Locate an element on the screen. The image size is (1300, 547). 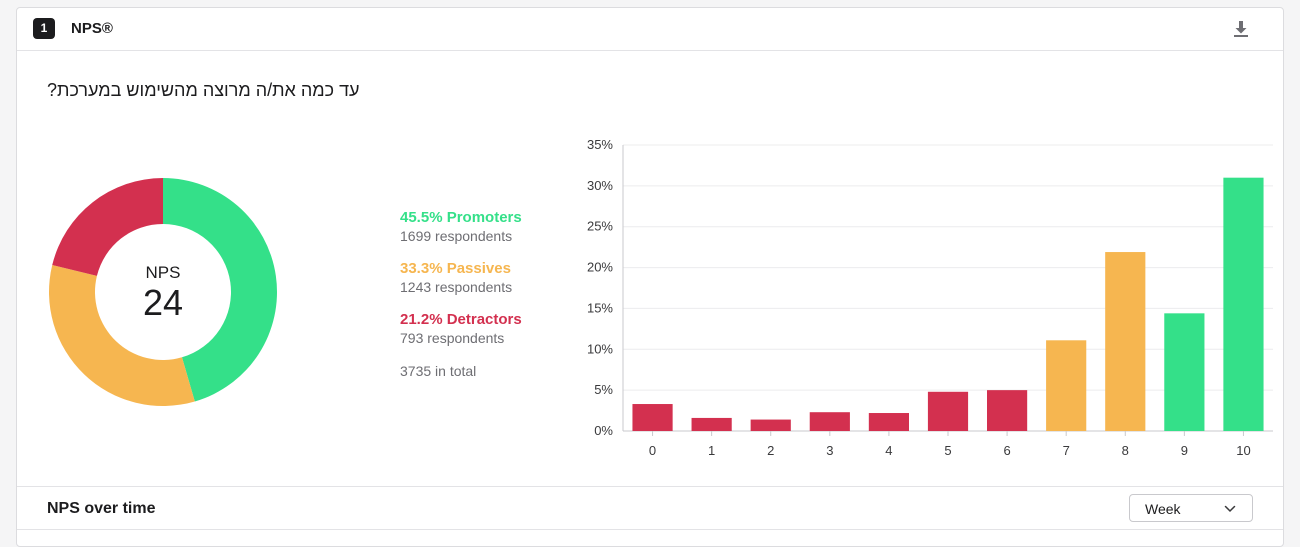
download-button is located at coordinates (1241, 29).